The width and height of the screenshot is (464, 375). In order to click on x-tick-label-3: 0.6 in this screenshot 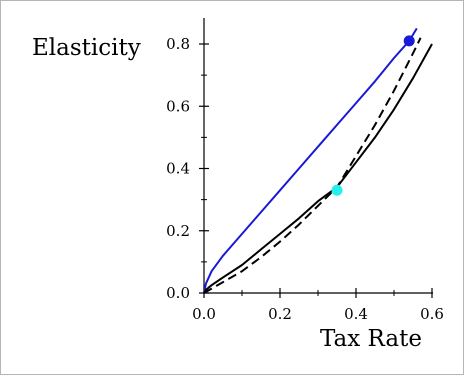, I will do `click(432, 314)`.